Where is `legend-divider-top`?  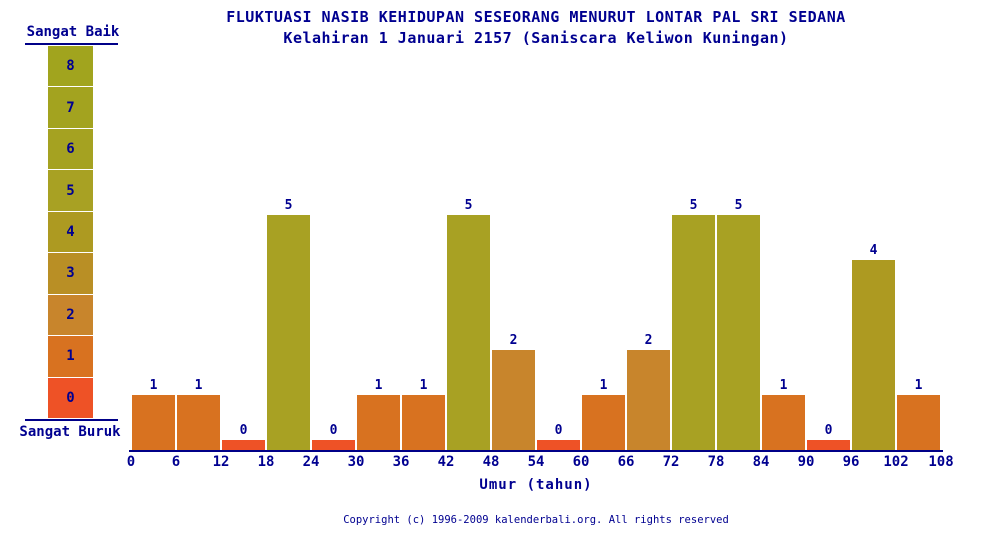 legend-divider-top is located at coordinates (71, 44).